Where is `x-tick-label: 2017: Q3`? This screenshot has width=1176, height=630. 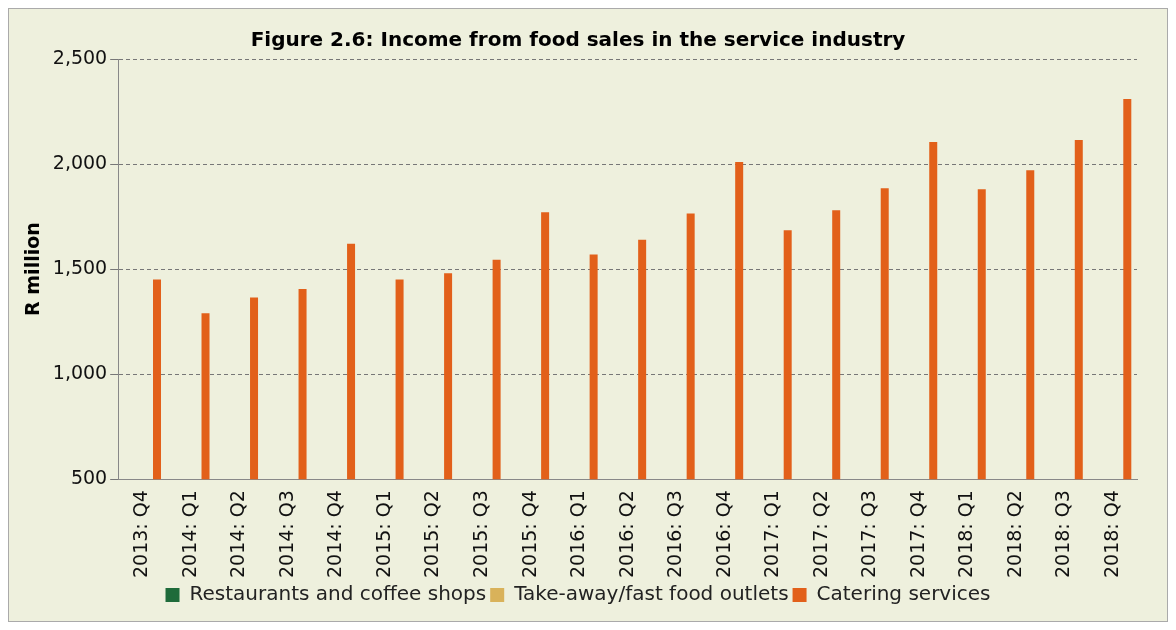
x-tick-label: 2017: Q3 is located at coordinates (868, 534).